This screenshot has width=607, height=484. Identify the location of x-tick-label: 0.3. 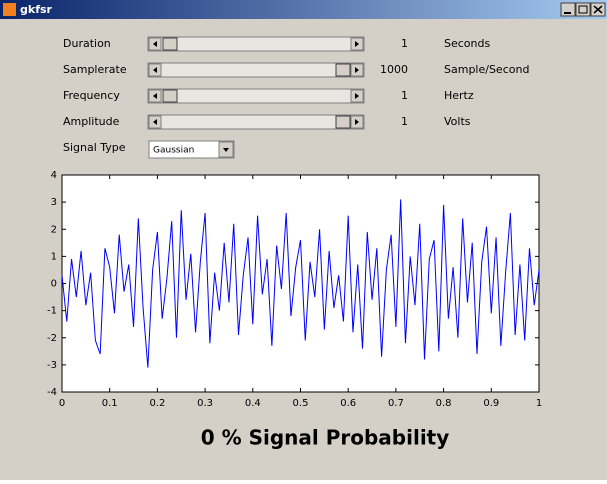
(205, 403).